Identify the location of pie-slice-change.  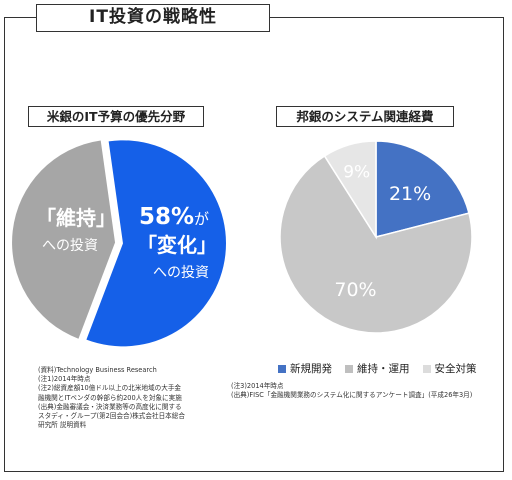
(156, 243).